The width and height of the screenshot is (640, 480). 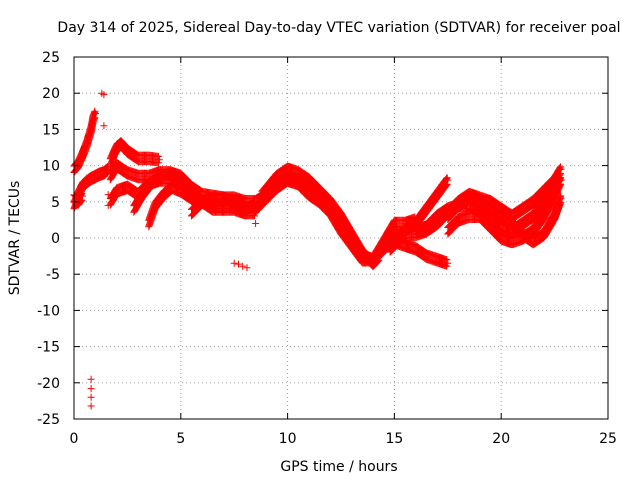 I want to click on y-tick-label: 25, so click(x=51, y=58).